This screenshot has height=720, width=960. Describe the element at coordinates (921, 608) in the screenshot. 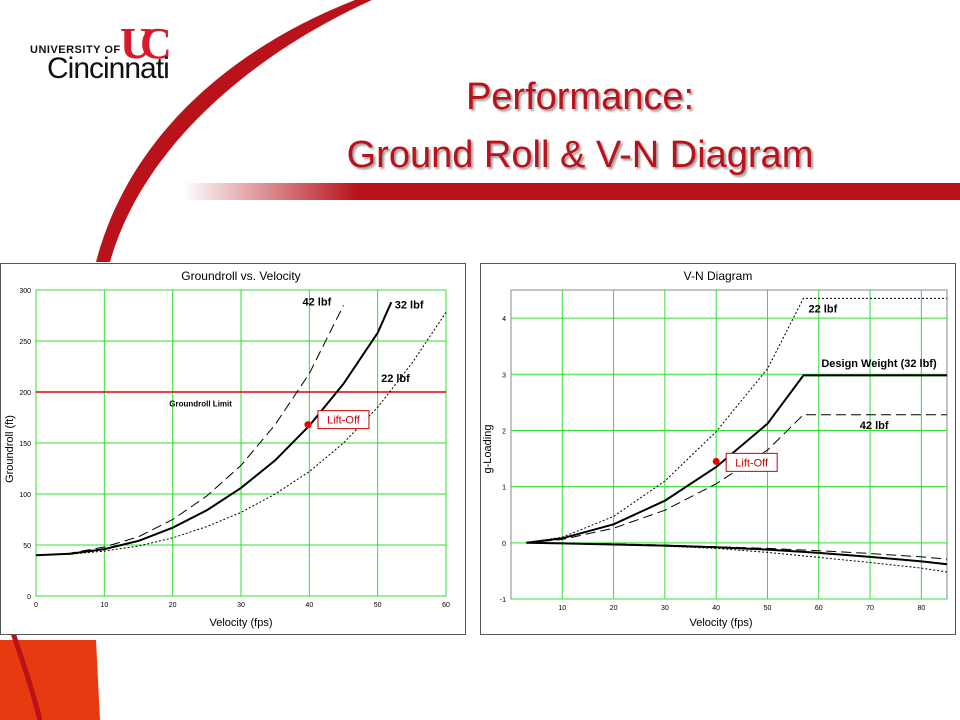

I see `x-tick-label: 80` at that location.